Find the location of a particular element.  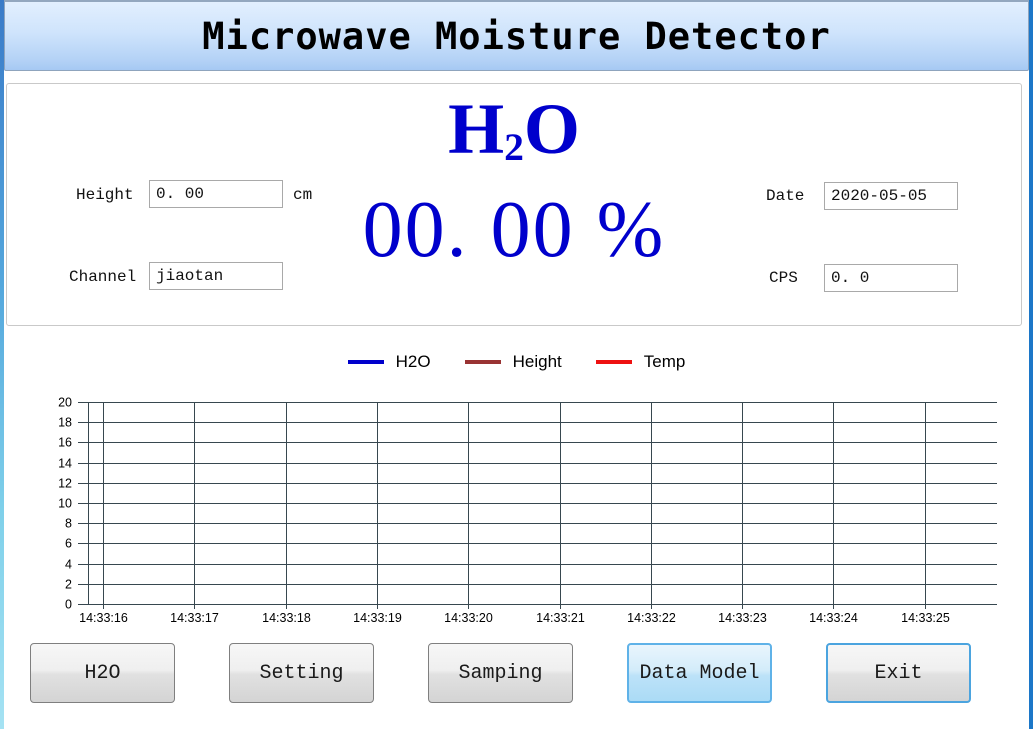

height-input is located at coordinates (216, 194).